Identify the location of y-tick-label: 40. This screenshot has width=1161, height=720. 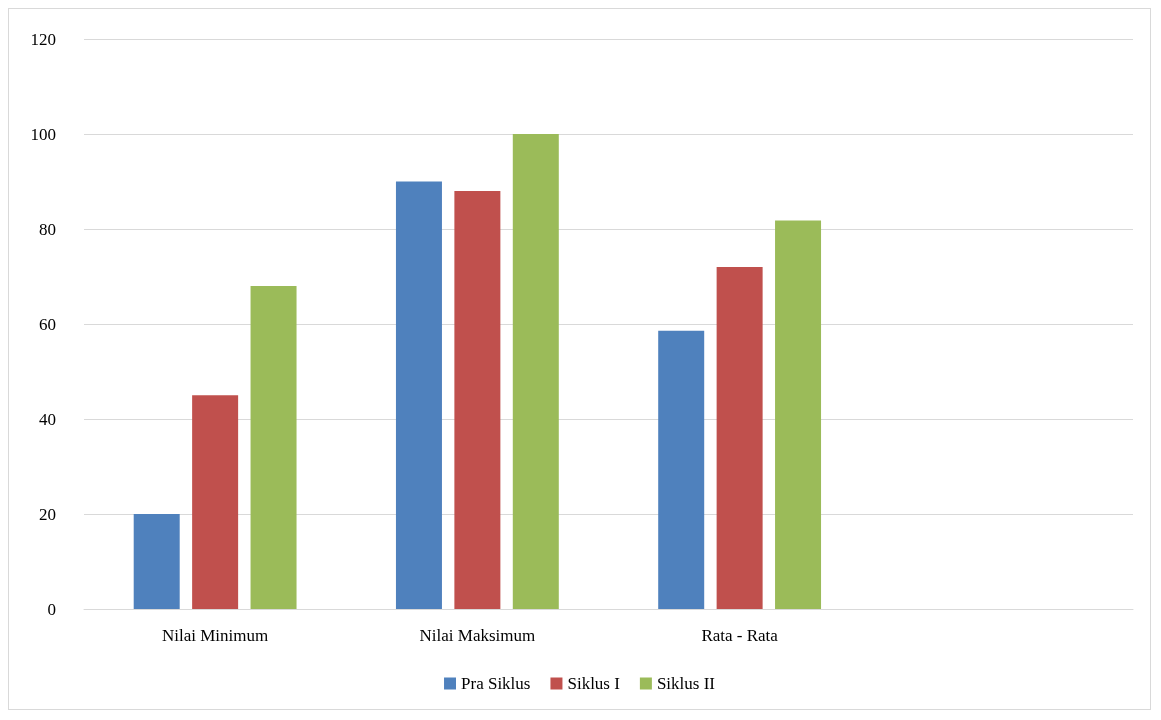
(47, 419).